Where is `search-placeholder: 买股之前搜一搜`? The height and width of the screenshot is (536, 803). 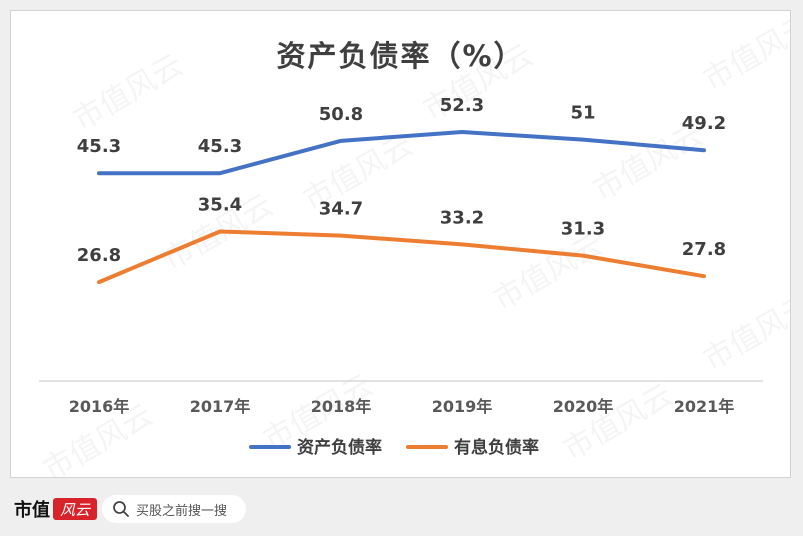
search-placeholder: 买股之前搜一搜 is located at coordinates (182, 511).